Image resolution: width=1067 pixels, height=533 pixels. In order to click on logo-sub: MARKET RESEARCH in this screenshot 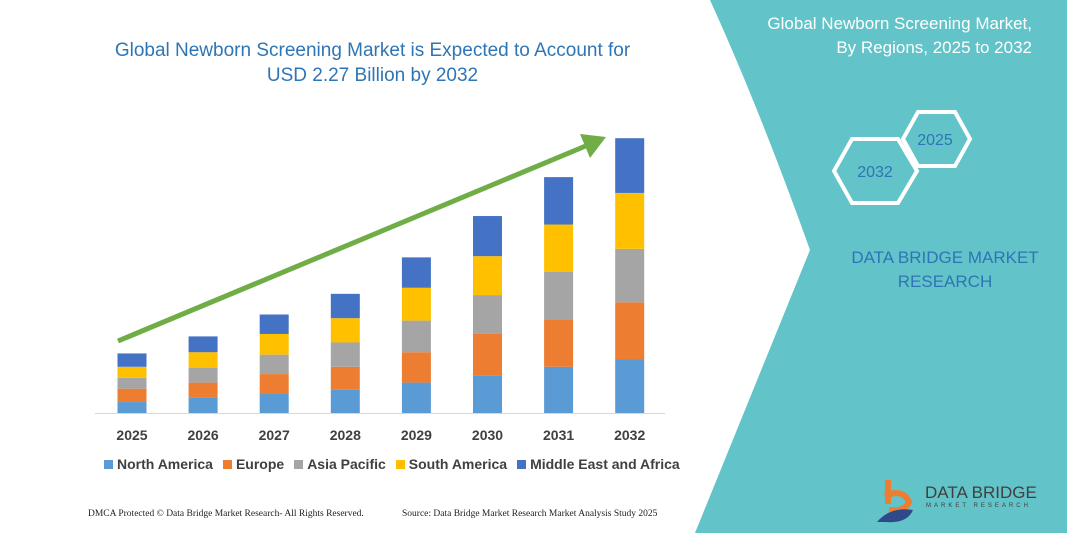, I will do `click(978, 506)`.